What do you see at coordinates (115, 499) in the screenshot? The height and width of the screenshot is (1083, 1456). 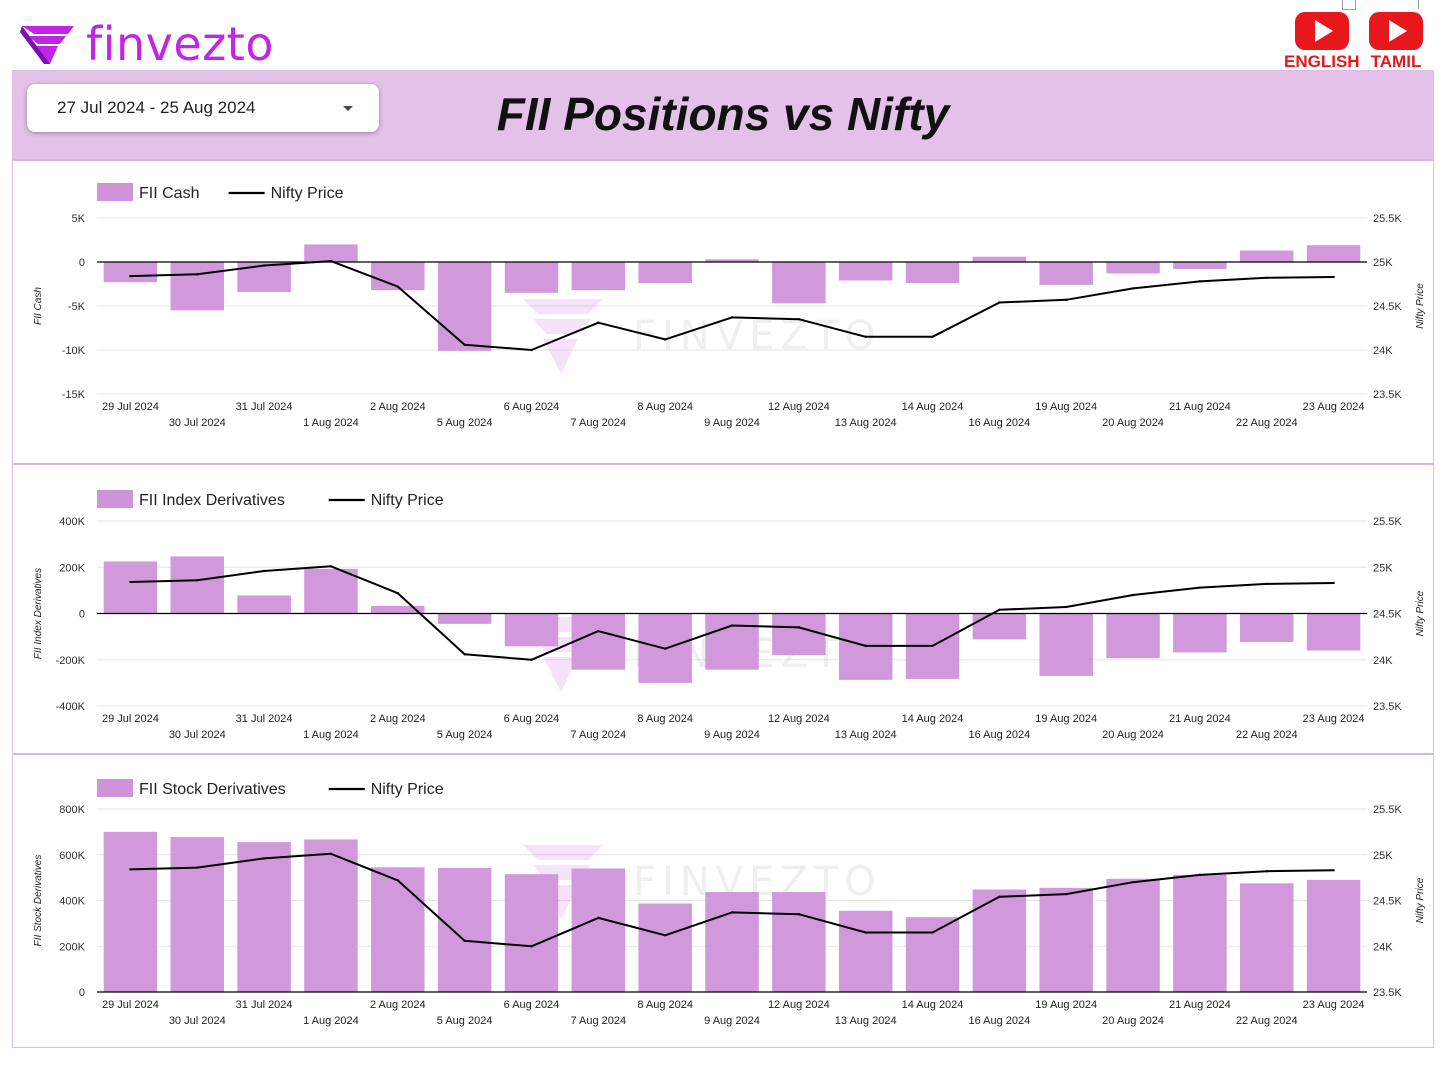 I see `legend-swatch-bar` at bounding box center [115, 499].